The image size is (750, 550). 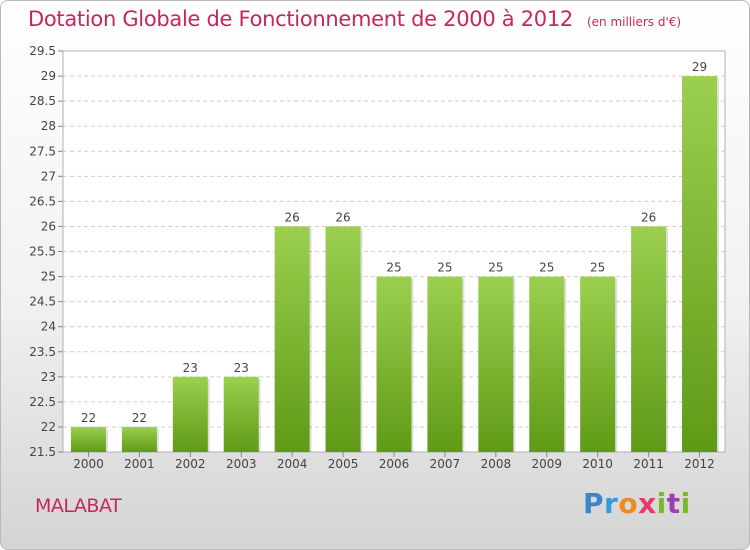 What do you see at coordinates (42, 352) in the screenshot?
I see `y-tick-label: 23.5` at bounding box center [42, 352].